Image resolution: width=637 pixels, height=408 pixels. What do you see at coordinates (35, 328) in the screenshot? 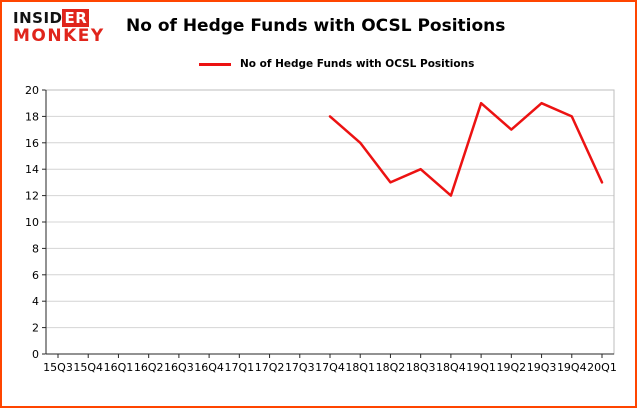
I see `y-tick-label: 2` at bounding box center [35, 328].